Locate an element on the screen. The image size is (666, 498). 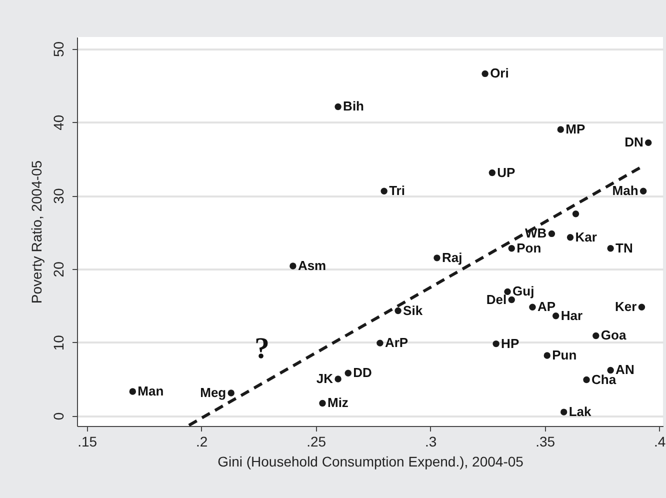
x-tick-label: .4 is located at coordinates (660, 442).